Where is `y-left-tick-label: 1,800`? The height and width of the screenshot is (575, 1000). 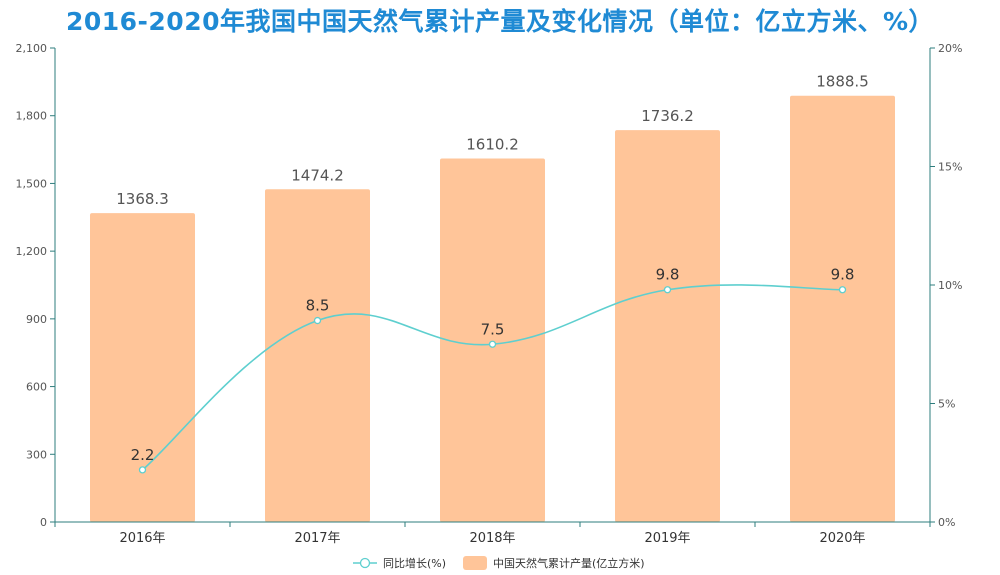
y-left-tick-label: 1,800 is located at coordinates (32, 116).